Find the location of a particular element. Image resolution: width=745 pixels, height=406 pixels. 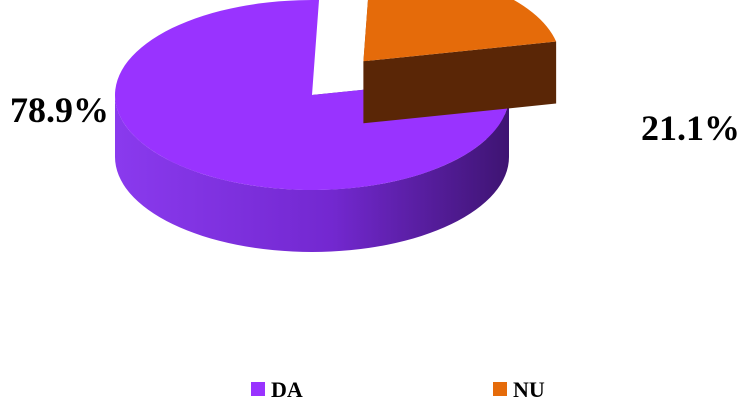

legend-label-da: DA is located at coordinates (287, 389).